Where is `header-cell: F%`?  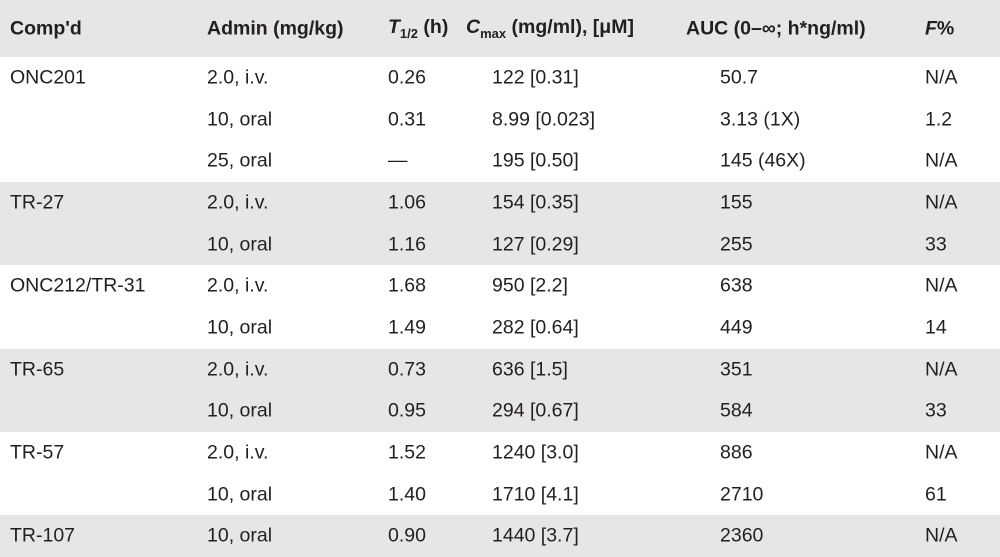 header-cell: F% is located at coordinates (940, 27).